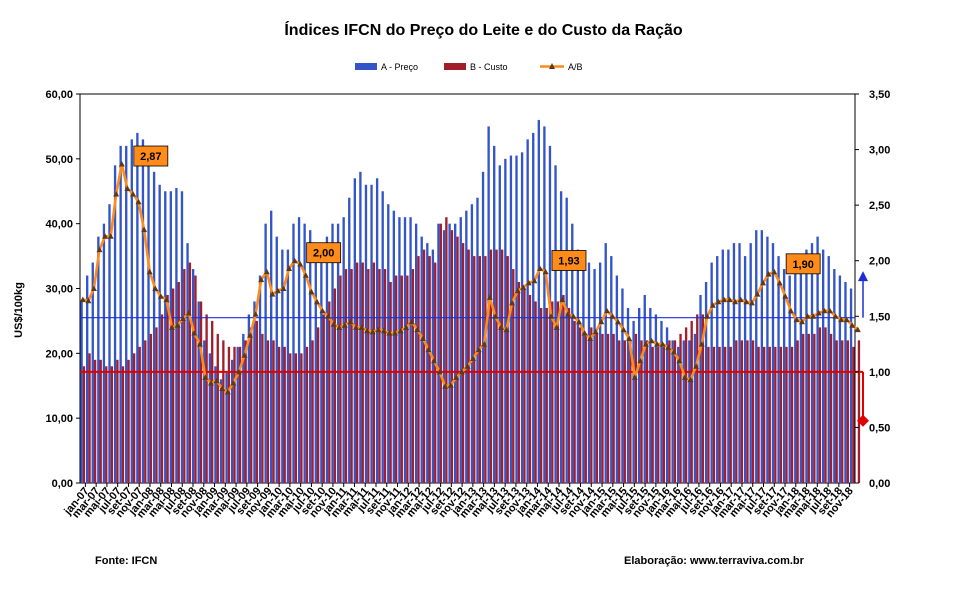 The image size is (967, 590). What do you see at coordinates (803, 264) in the screenshot?
I see `callout-box` at bounding box center [803, 264].